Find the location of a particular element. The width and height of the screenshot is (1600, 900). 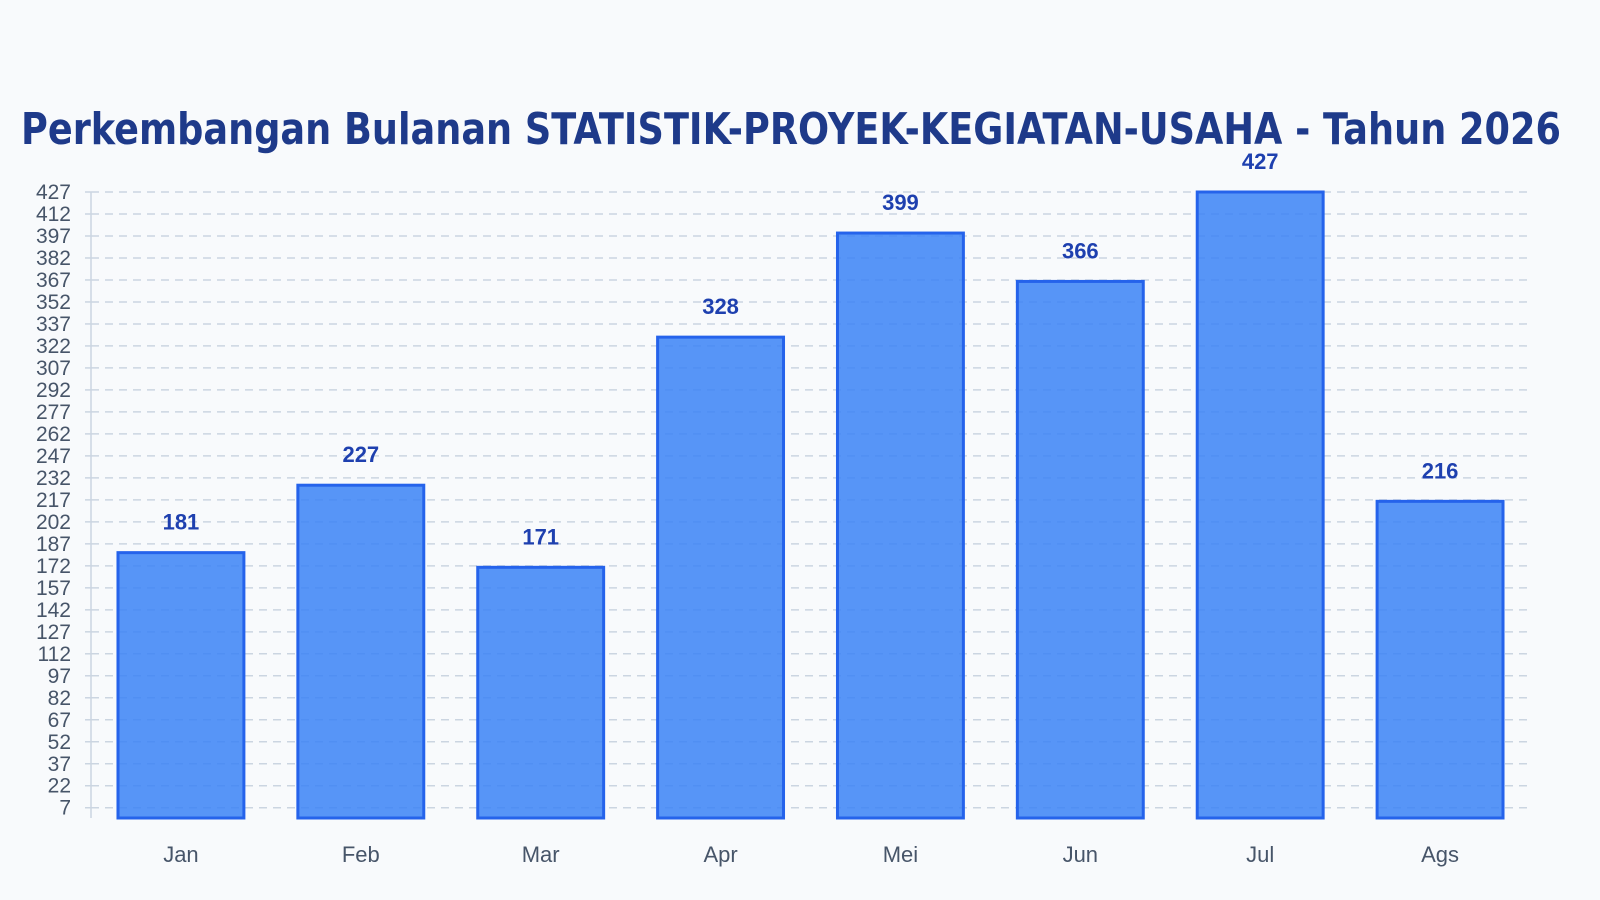

y-tick-label: 82 is located at coordinates (59, 698).